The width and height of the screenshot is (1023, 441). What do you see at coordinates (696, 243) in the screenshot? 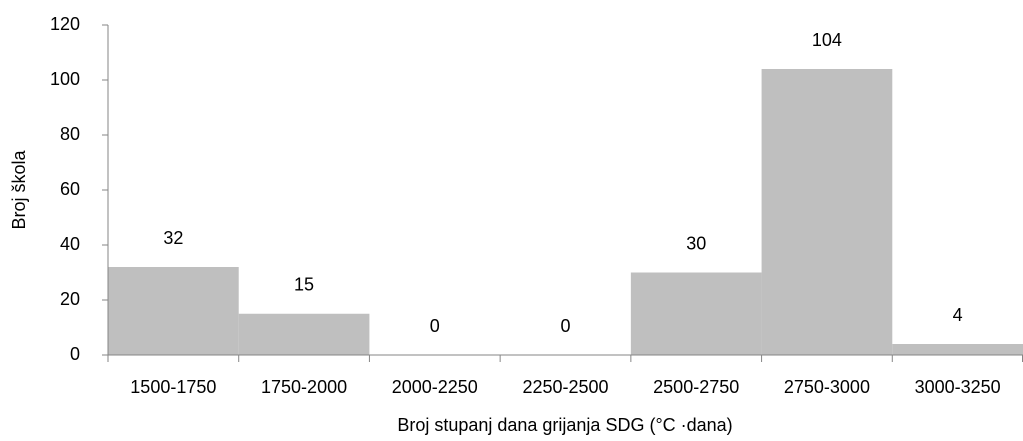
I see `data-label: 30` at bounding box center [696, 243].